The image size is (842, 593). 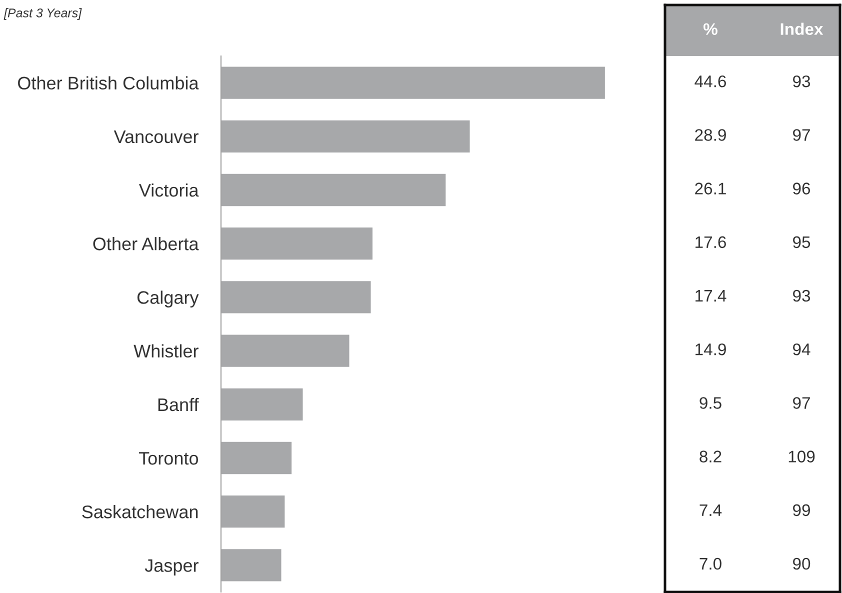 I want to click on data-label: 9.5, so click(x=711, y=403).